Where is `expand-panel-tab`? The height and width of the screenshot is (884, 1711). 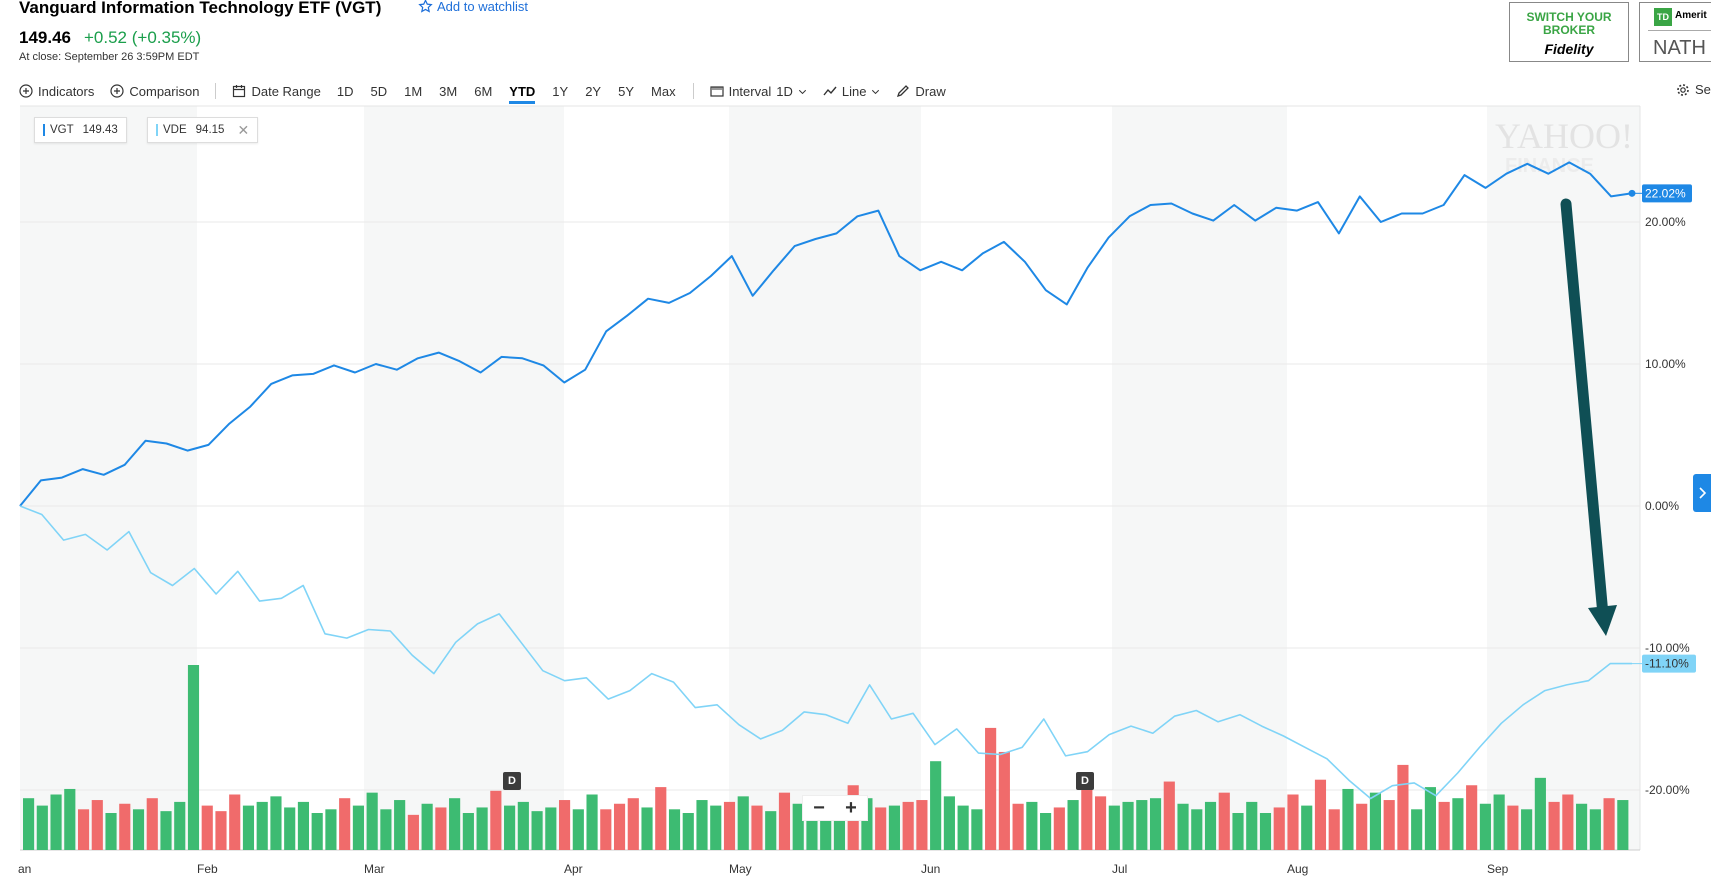 expand-panel-tab is located at coordinates (1702, 493).